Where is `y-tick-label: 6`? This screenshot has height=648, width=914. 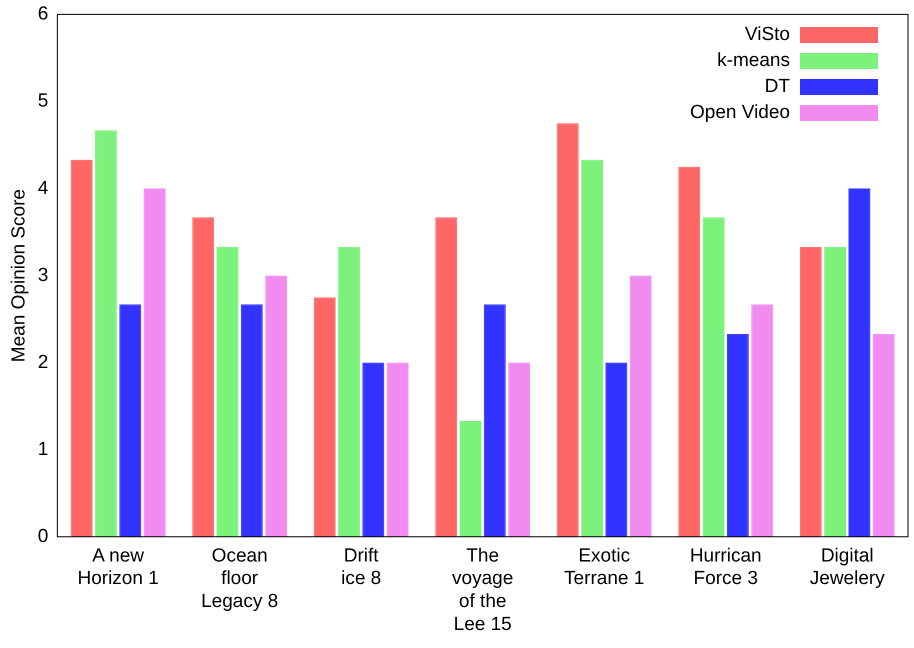 y-tick-label: 6 is located at coordinates (43, 14).